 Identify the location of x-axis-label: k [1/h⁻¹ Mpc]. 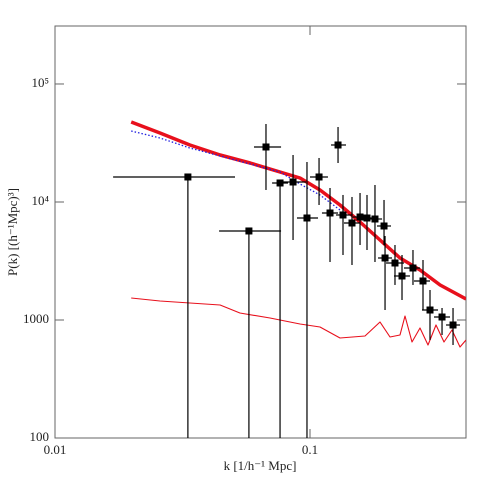
(260, 465).